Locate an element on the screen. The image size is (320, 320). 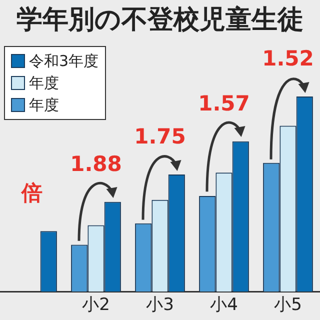
x-tick-label: 小3 is located at coordinates (160, 305).